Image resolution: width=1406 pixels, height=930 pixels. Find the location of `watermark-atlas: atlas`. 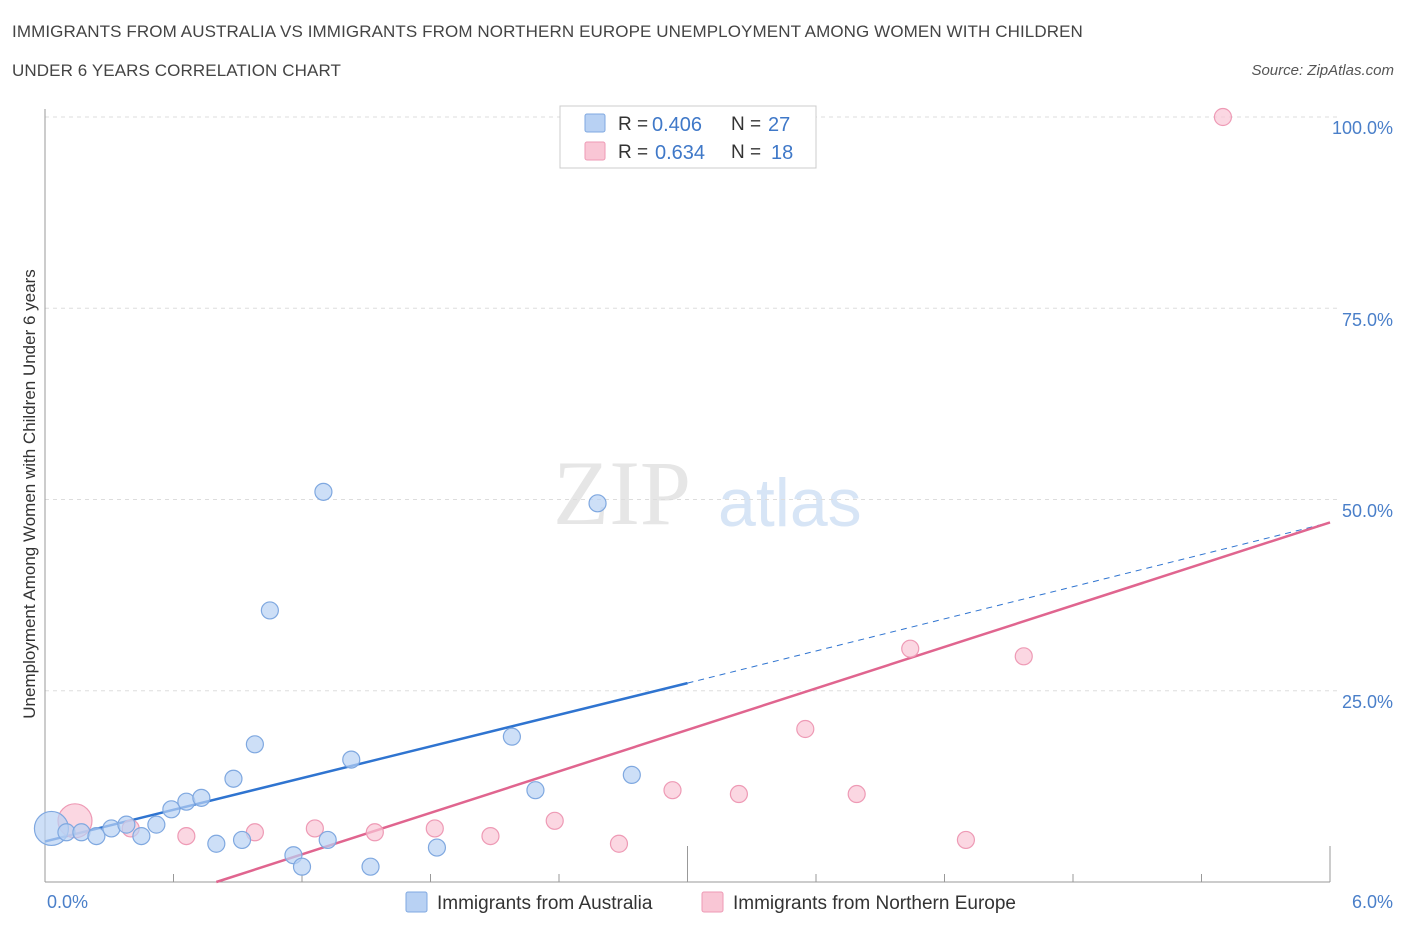

watermark-atlas: atlas is located at coordinates (790, 503).